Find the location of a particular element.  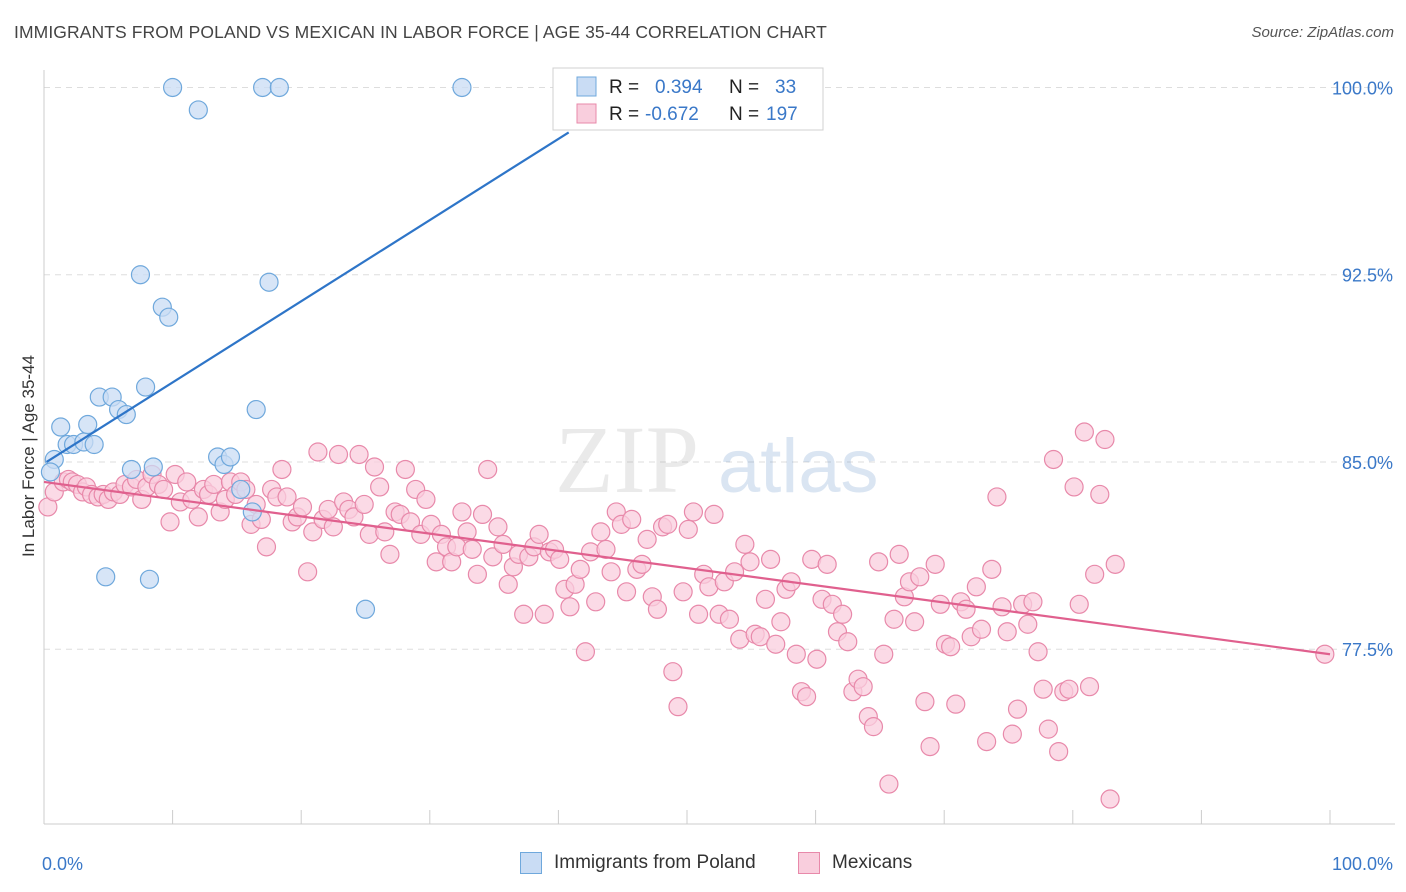

bottom-legend-poland: Immigrants from Poland is located at coordinates (638, 863).